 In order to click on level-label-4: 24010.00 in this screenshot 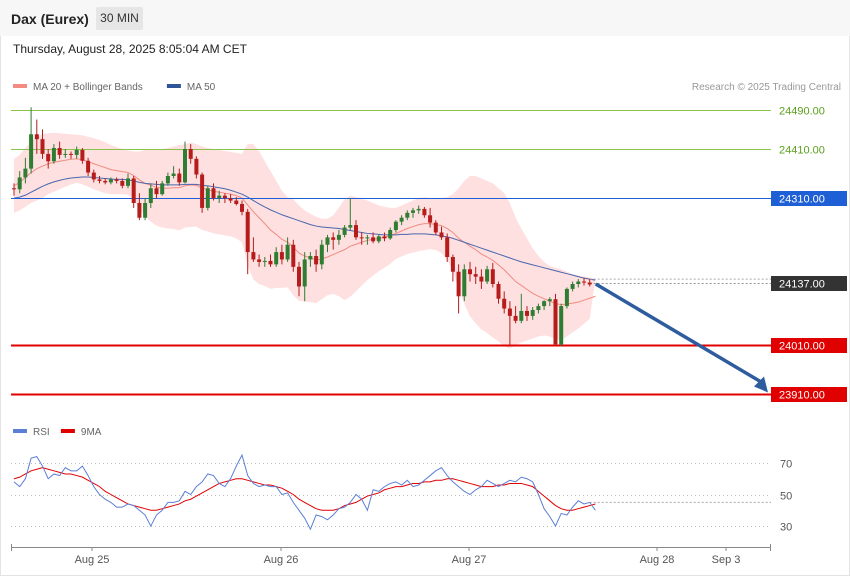, I will do `click(802, 347)`.